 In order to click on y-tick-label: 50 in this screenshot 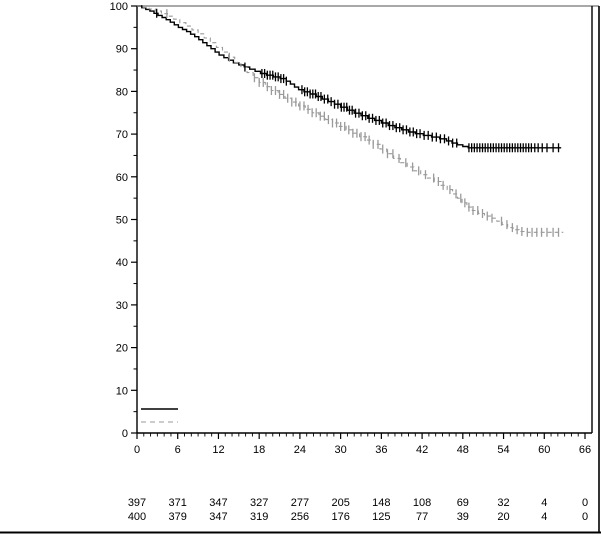, I will do `click(122, 221)`.